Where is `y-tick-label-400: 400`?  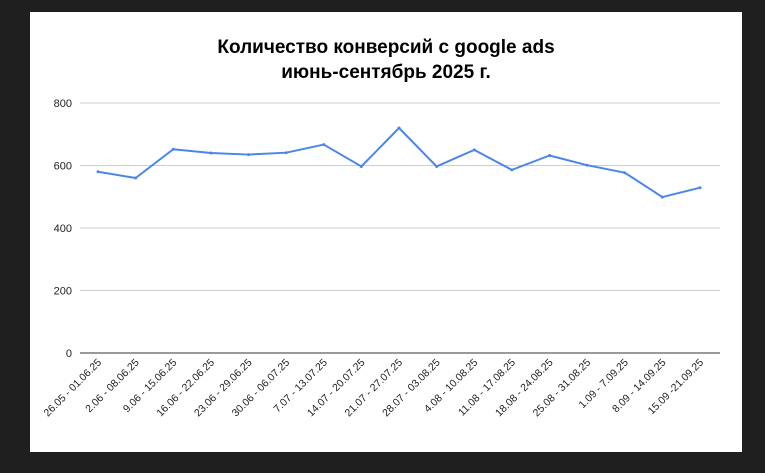 y-tick-label-400: 400 is located at coordinates (63, 229).